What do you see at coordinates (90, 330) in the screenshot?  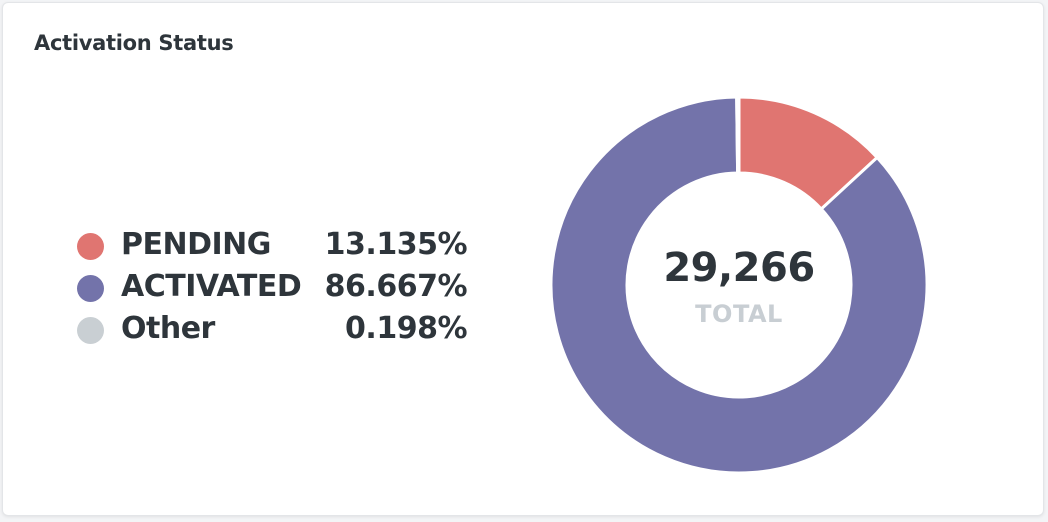 I see `legend-swatch-other` at bounding box center [90, 330].